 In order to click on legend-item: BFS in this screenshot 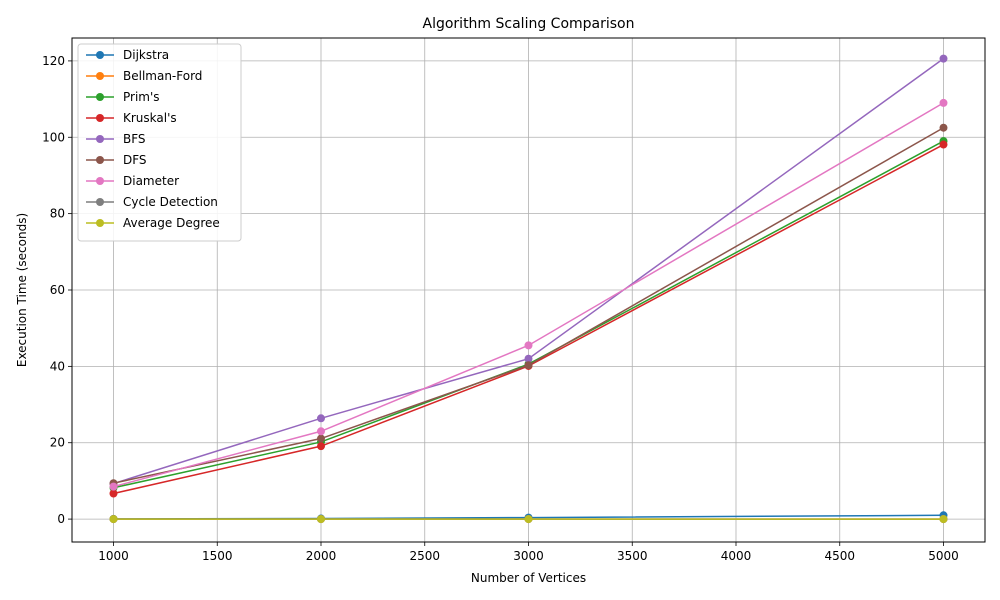, I will do `click(116, 139)`.